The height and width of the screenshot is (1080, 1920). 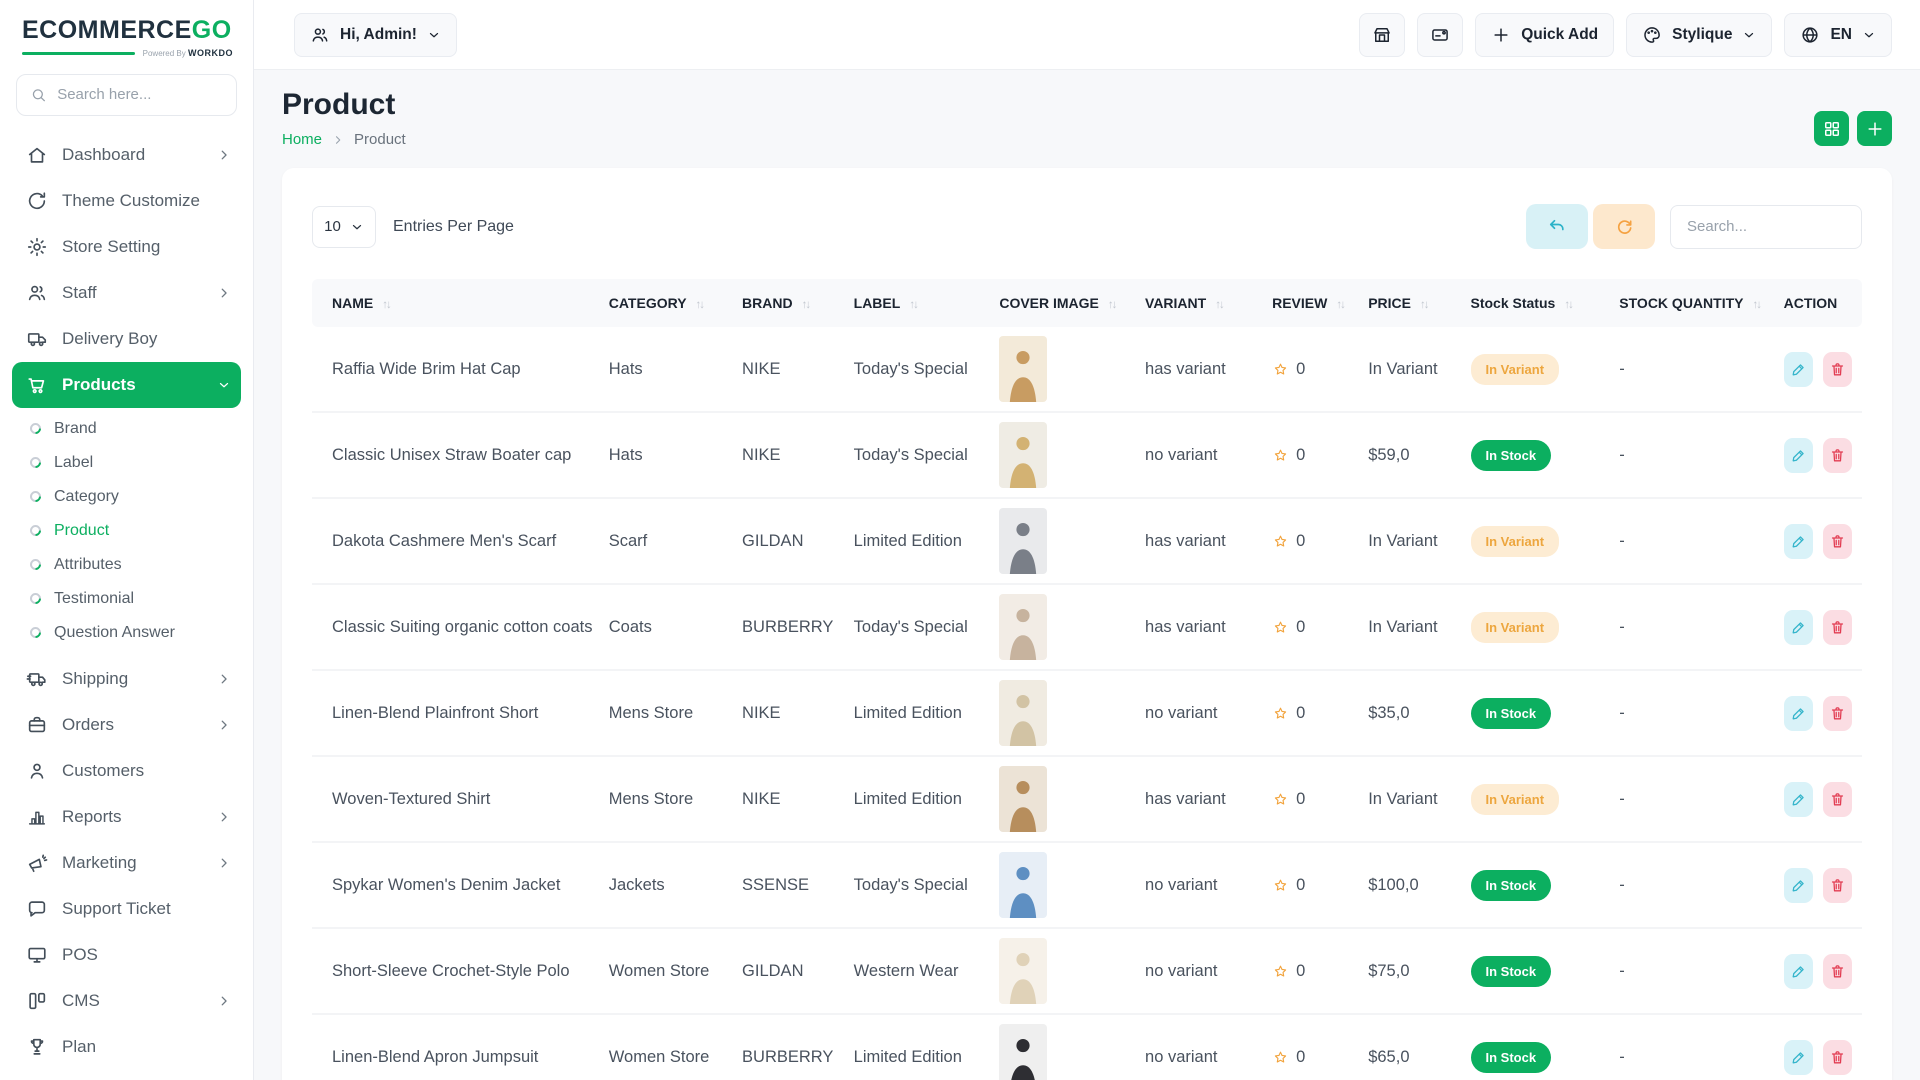 What do you see at coordinates (126, 201) in the screenshot?
I see `sidebar-item-theme-customize: Theme Customize` at bounding box center [126, 201].